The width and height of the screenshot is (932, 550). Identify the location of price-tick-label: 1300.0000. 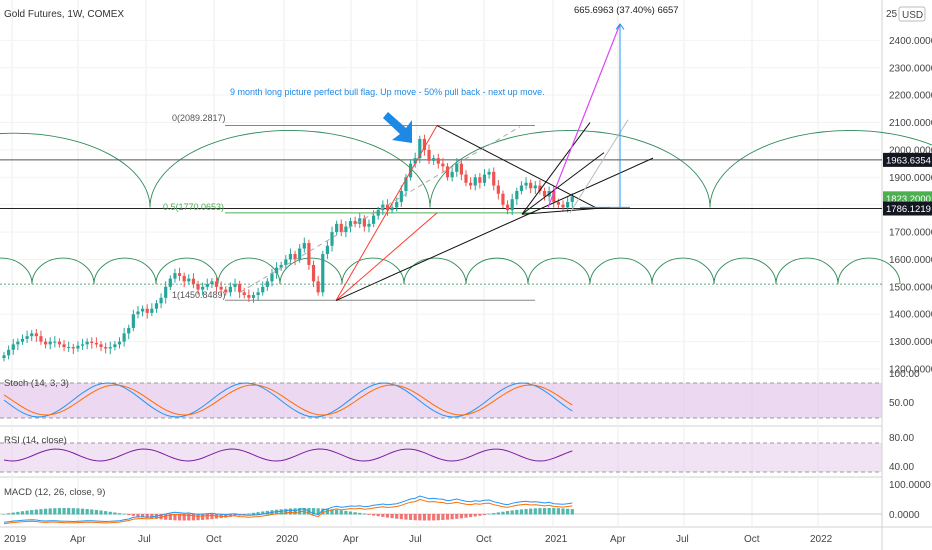
(910, 342).